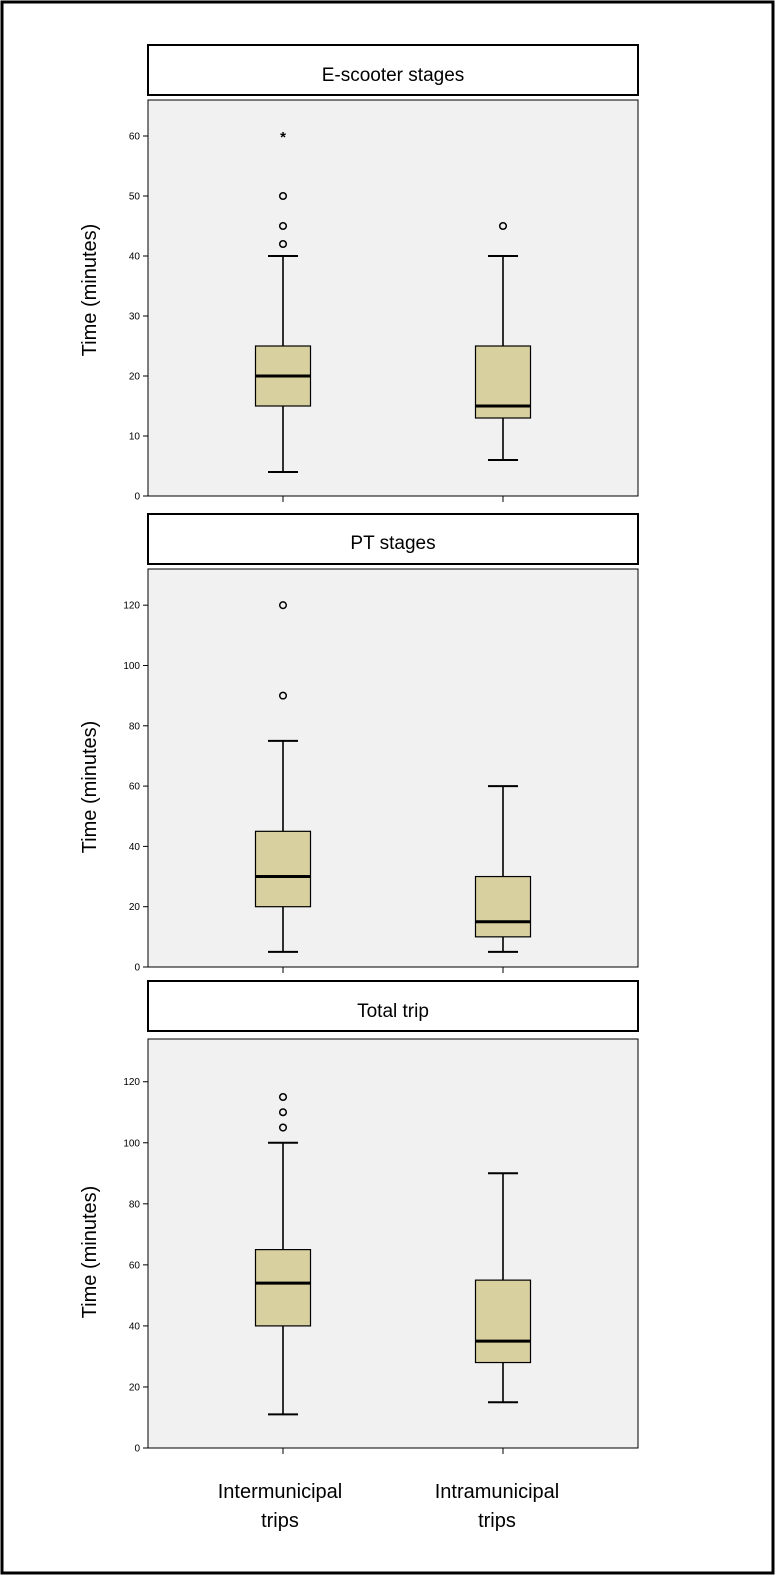 This screenshot has height=1582, width=777. What do you see at coordinates (135, 1265) in the screenshot?
I see `y-tick-label-2-3: 60` at bounding box center [135, 1265].